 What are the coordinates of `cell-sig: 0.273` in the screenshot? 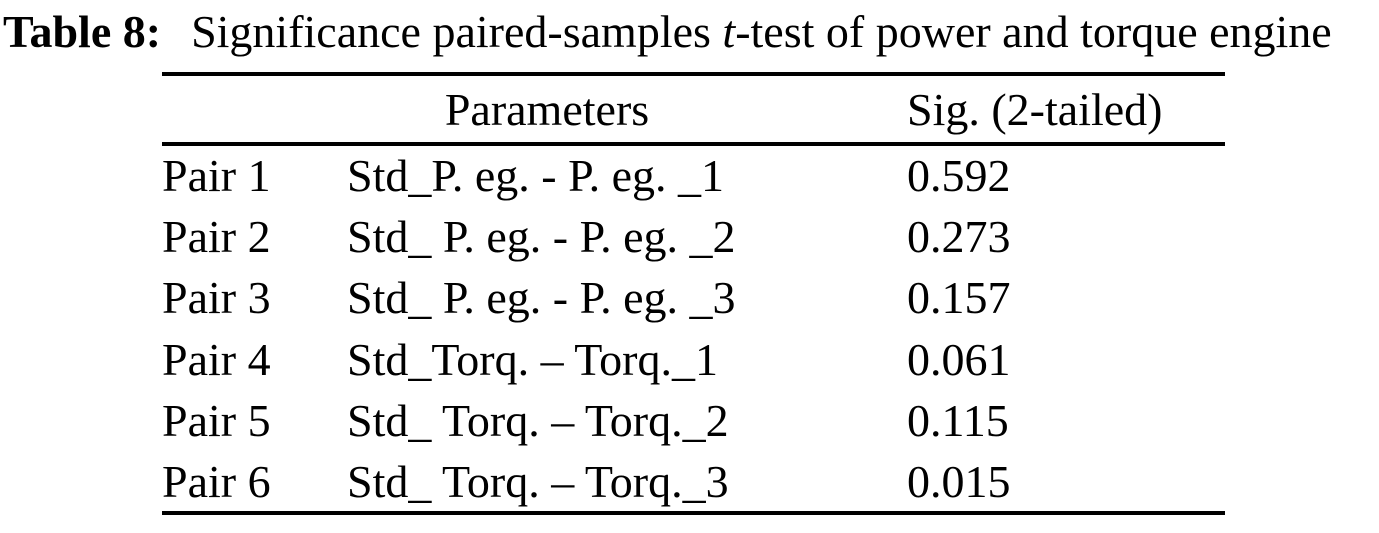 It's located at (959, 236).